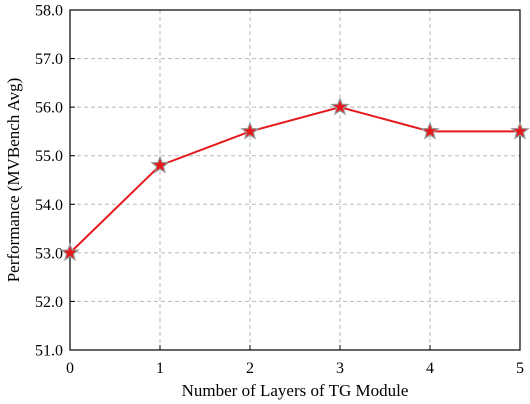  Describe the element at coordinates (49, 108) in the screenshot. I see `y-tick-label: 56.0` at that location.